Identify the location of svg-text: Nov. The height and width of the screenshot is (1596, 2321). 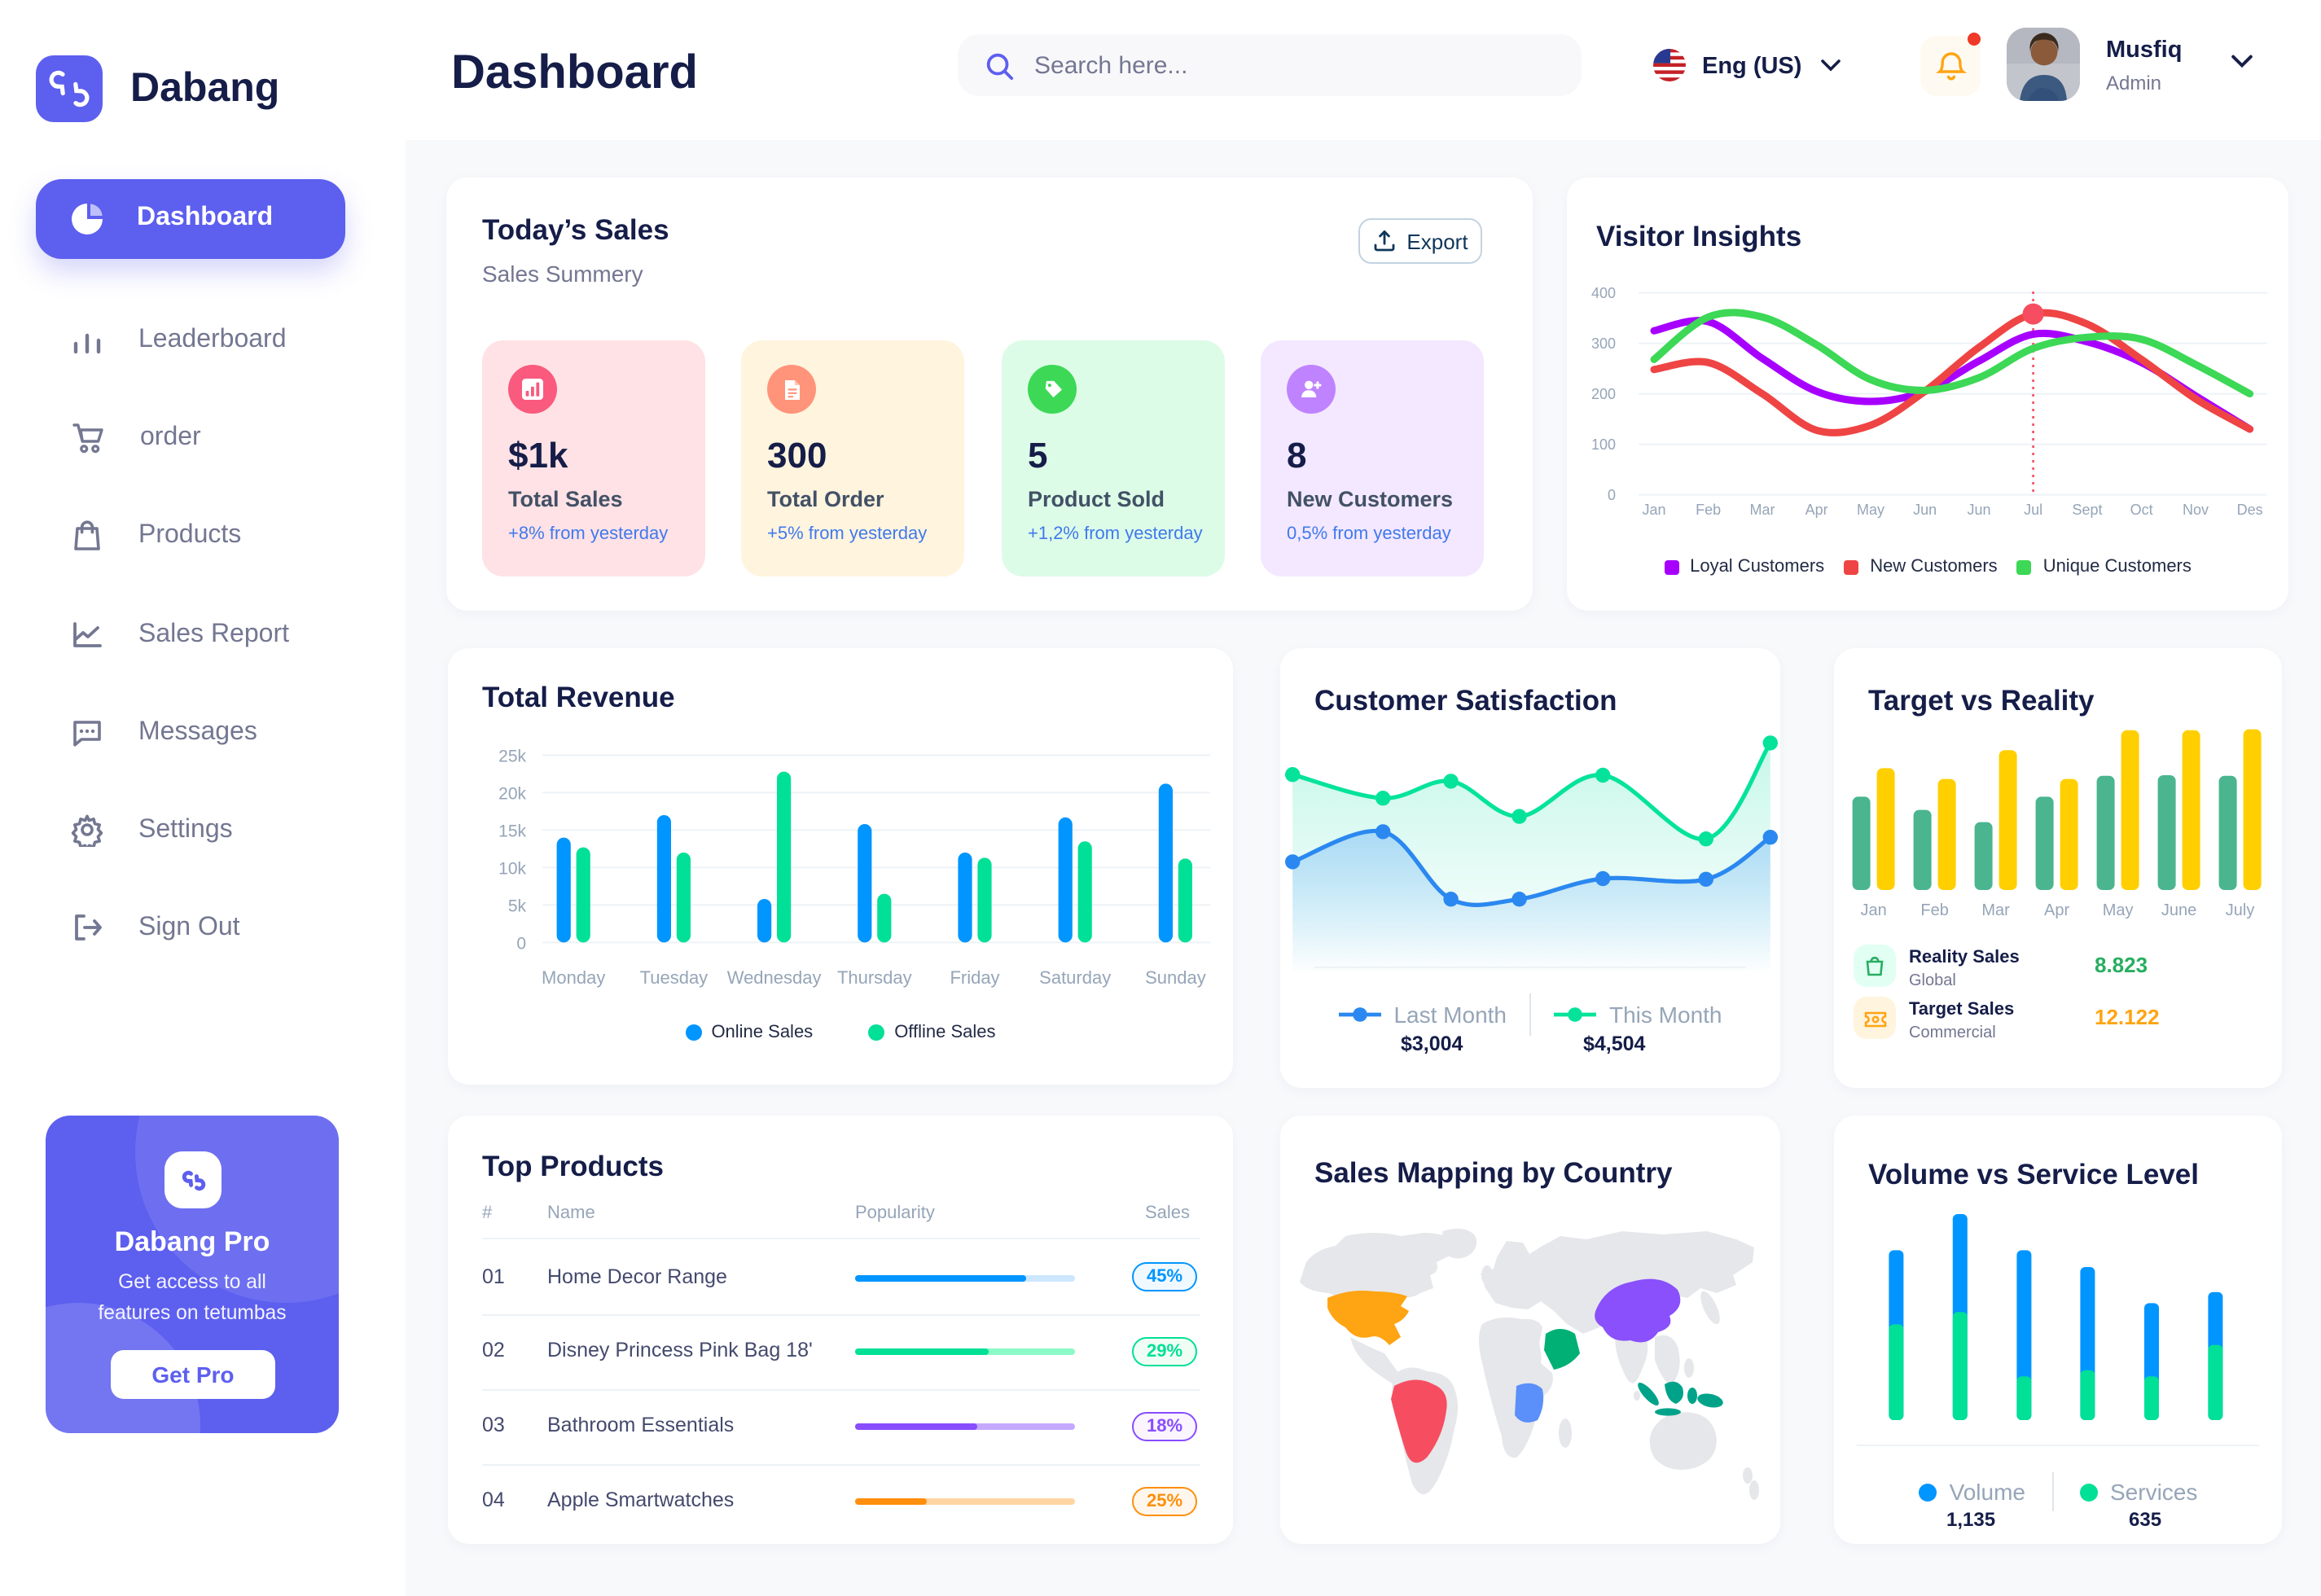
(2196, 510).